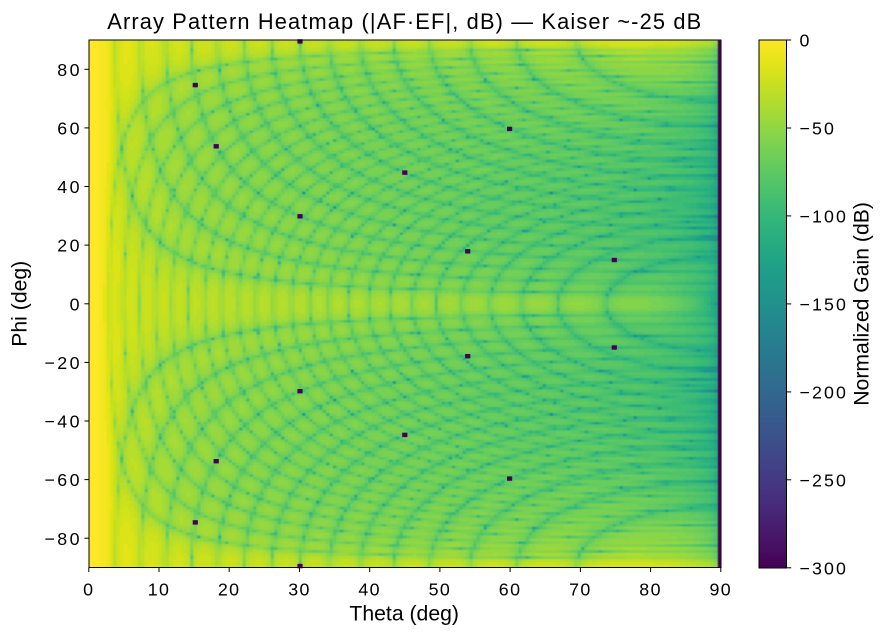 This screenshot has height=637, width=885. What do you see at coordinates (159, 589) in the screenshot?
I see `svg-text: 10` at bounding box center [159, 589].